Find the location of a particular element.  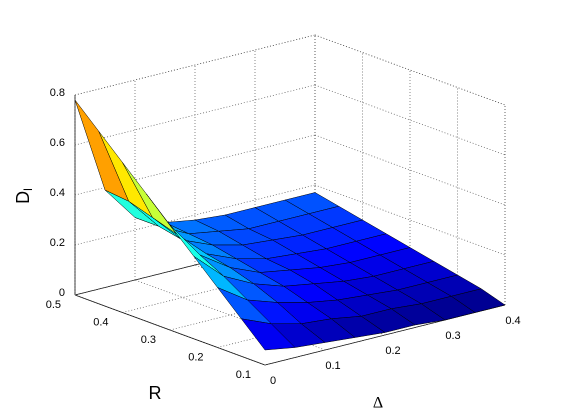

y-tick-label: 0.2 is located at coordinates (195, 357).